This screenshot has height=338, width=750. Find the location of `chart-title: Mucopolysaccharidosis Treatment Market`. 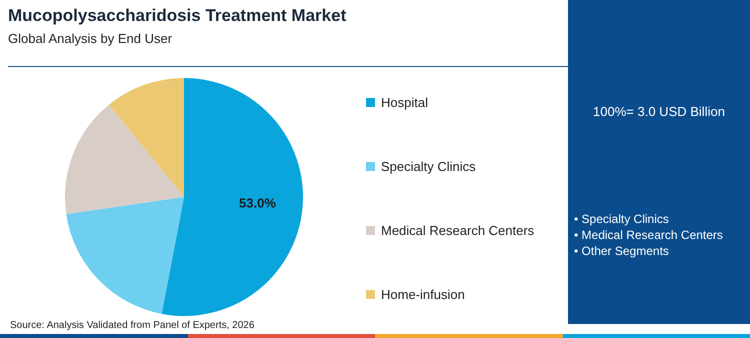

chart-title: Mucopolysaccharidosis Treatment Market is located at coordinates (177, 16).